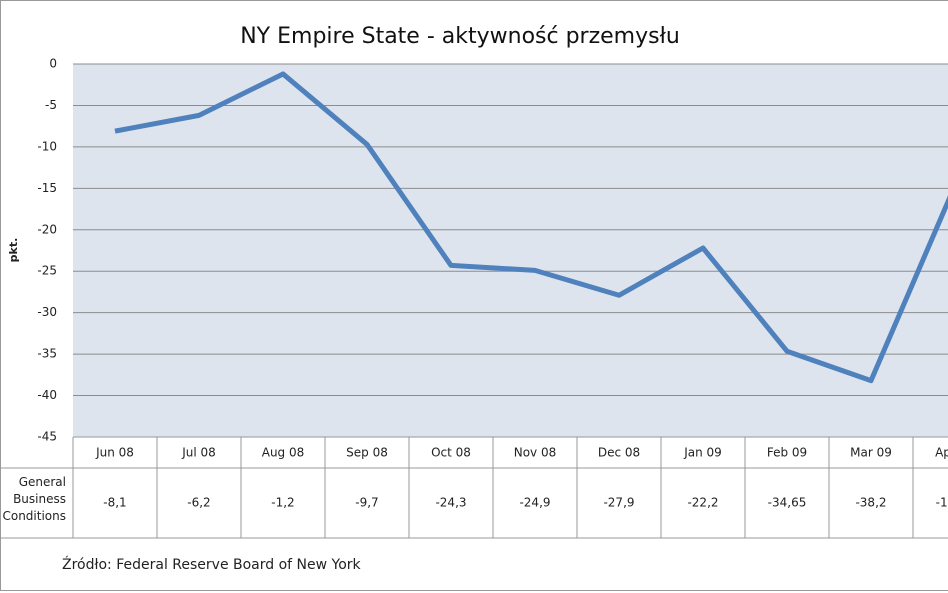  I want to click on value-label: -38,2, so click(870, 503).